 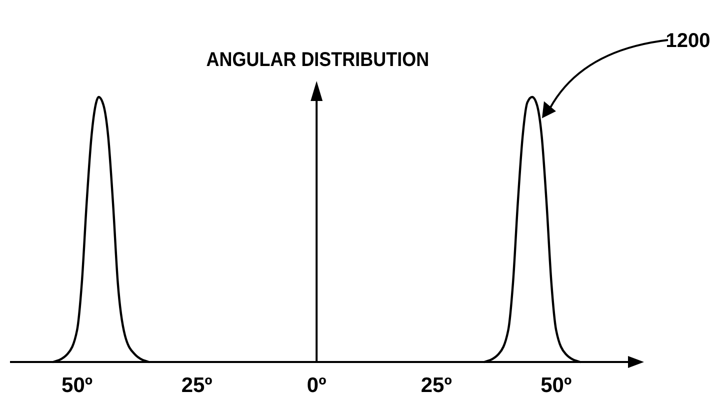 I want to click on x-tick-label: 0º, so click(x=316, y=385).